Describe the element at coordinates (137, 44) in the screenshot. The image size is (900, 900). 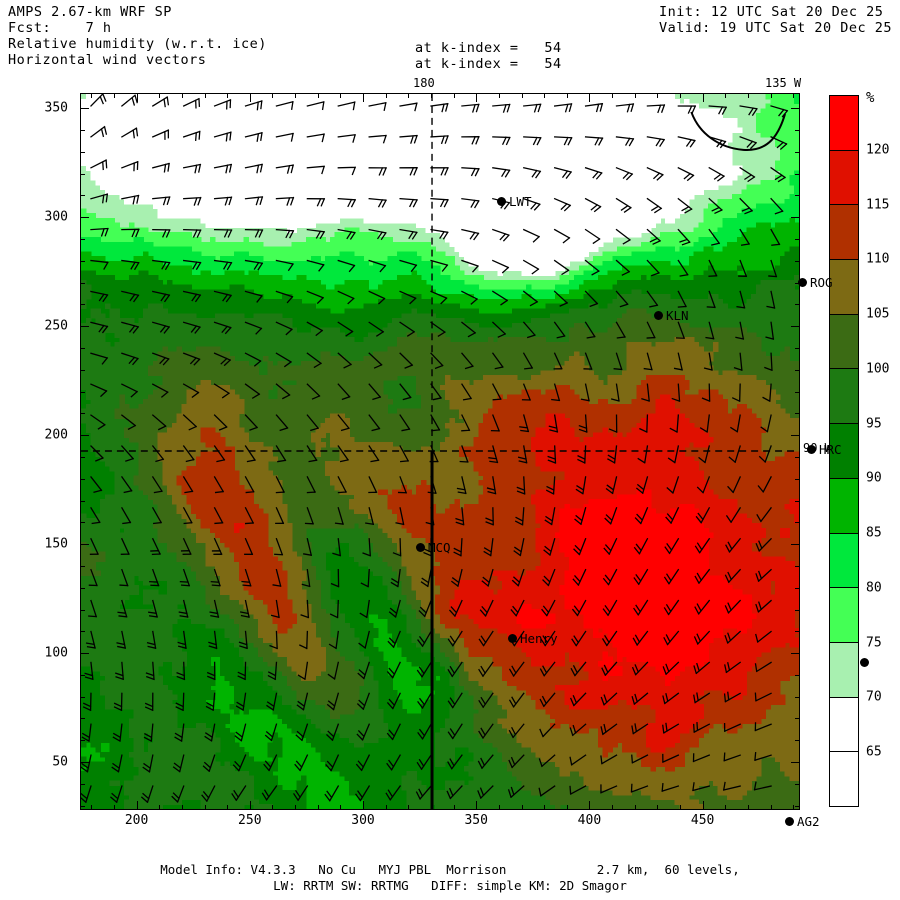
I see `field-name-humidity: Relative humidity (w.r.t. ice)` at that location.